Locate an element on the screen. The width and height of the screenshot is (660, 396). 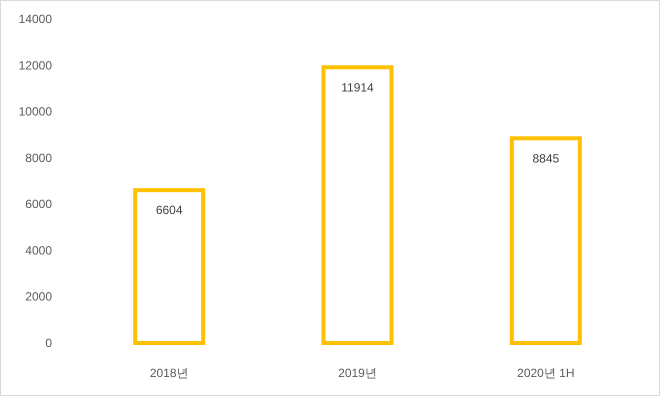
data-label: 6604 is located at coordinates (169, 210).